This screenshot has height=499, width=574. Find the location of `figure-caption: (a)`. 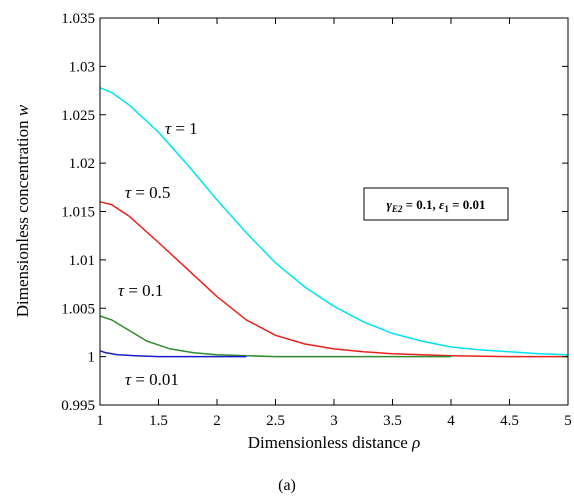

figure-caption: (a) is located at coordinates (287, 485).